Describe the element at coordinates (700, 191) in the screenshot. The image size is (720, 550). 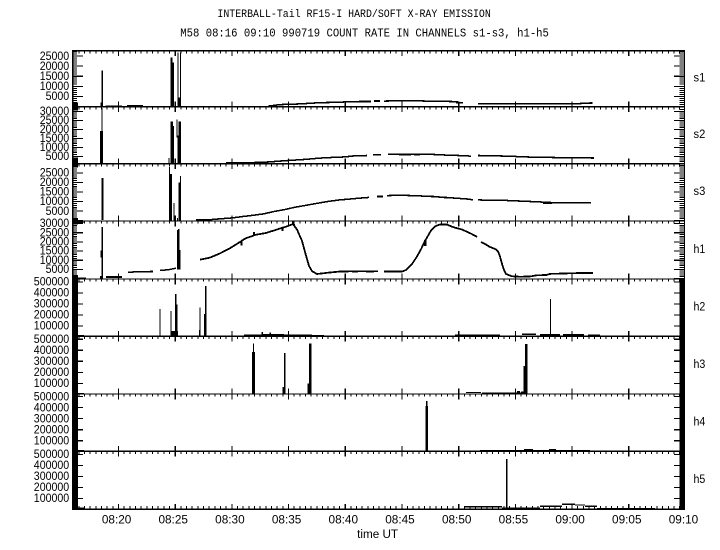
I see `svg-text: s3` at that location.